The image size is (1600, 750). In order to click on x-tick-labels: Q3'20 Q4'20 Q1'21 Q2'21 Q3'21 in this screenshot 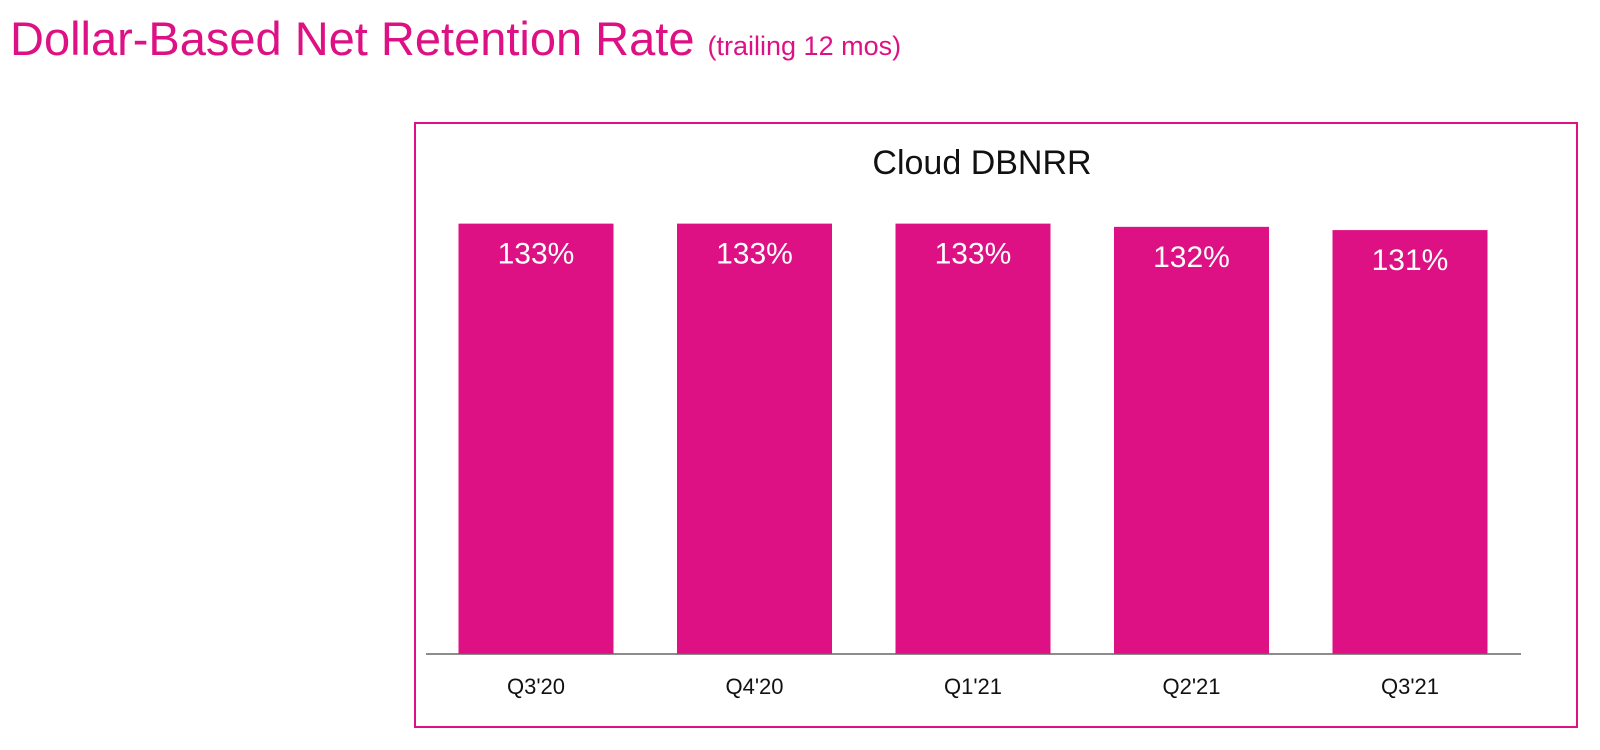, I will do `click(973, 686)`.